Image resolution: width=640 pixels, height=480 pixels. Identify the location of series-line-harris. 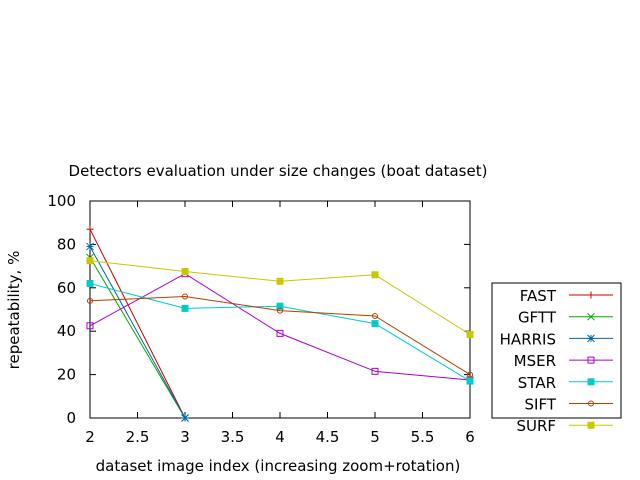
(137, 332).